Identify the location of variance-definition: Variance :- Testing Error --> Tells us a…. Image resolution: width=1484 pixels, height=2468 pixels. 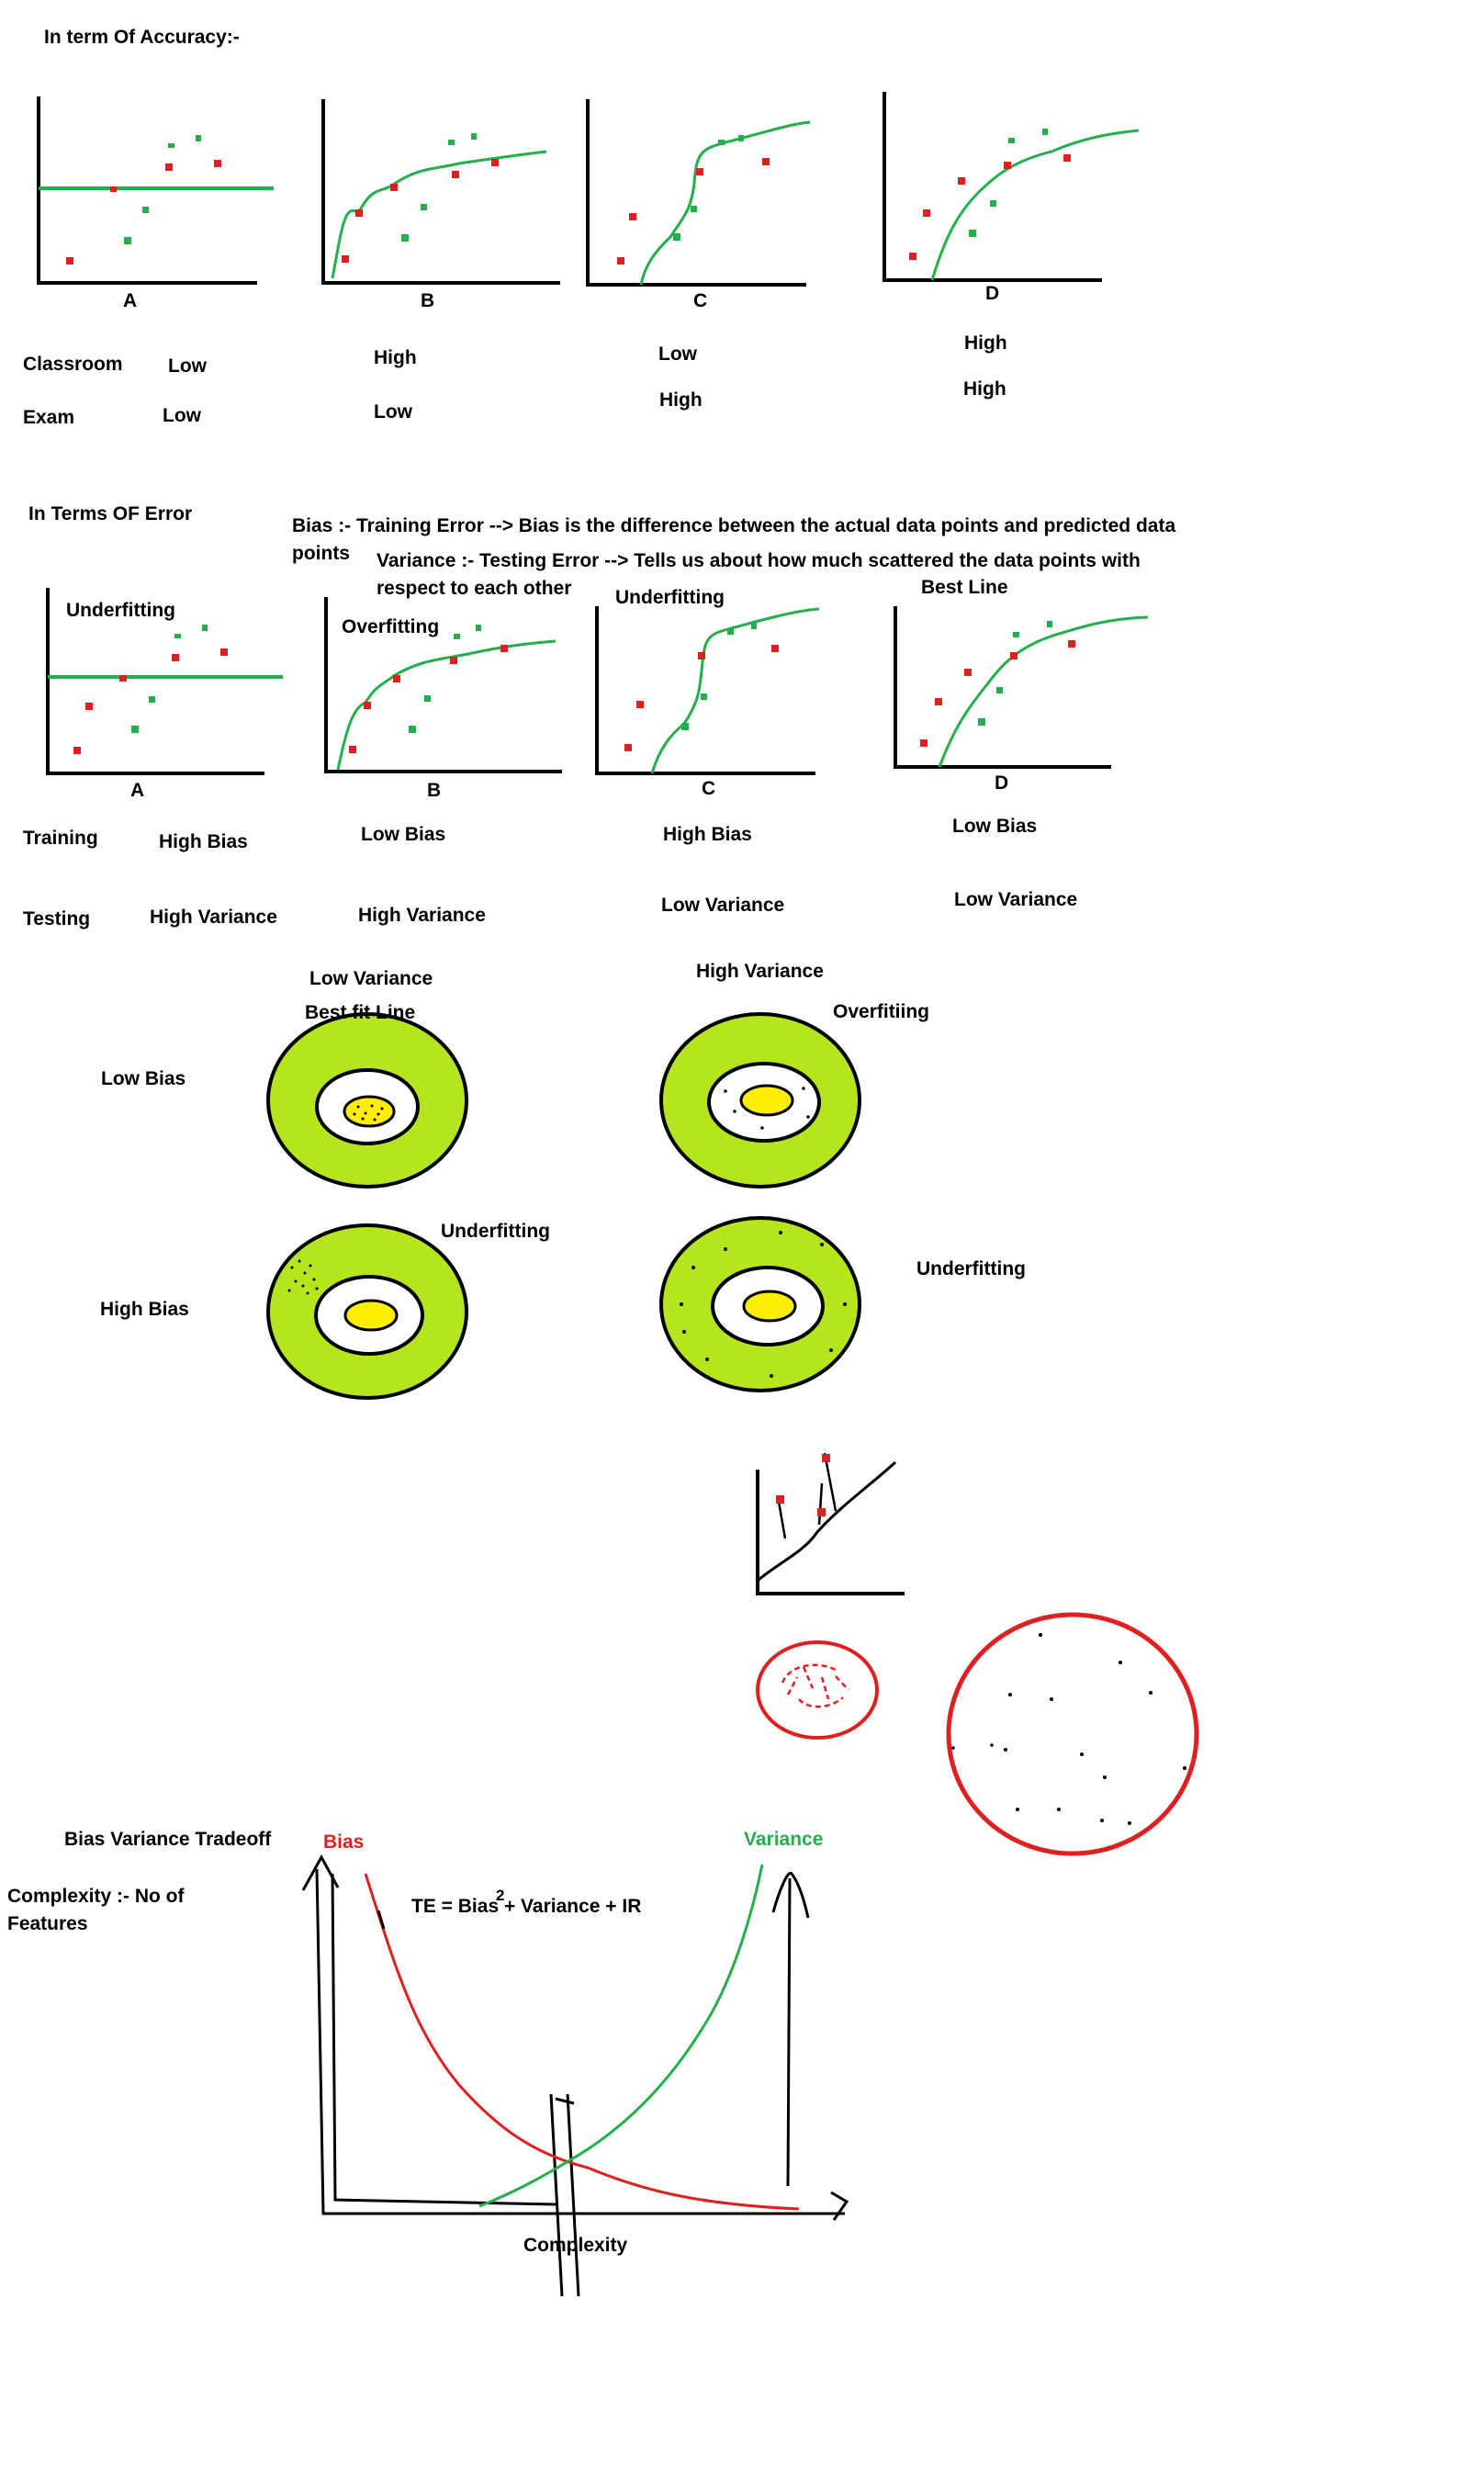
(759, 574).